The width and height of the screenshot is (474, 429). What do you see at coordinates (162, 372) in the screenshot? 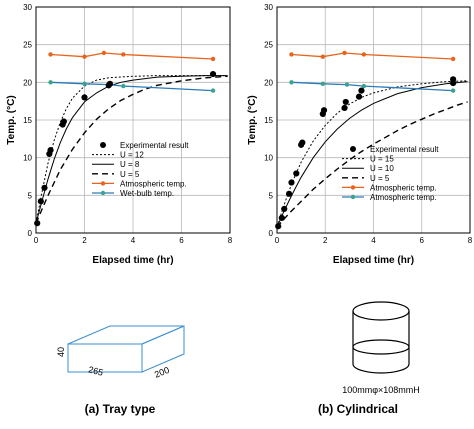
I see `tray-width-label: 200` at bounding box center [162, 372].